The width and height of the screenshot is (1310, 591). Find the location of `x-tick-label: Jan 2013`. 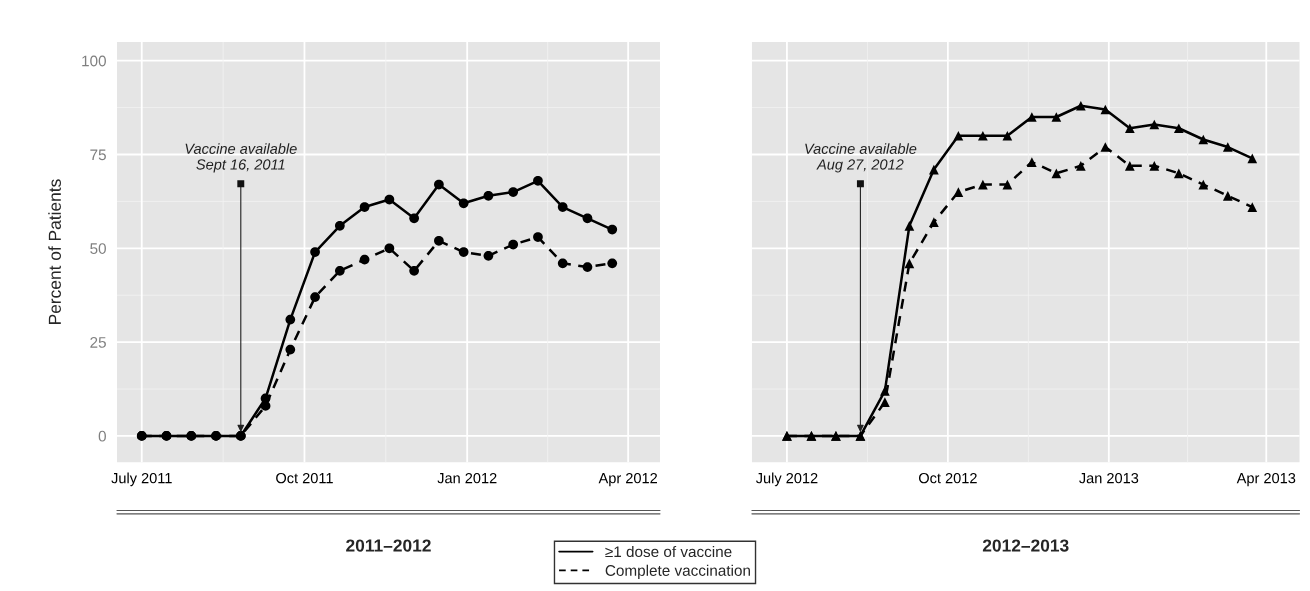

x-tick-label: Jan 2013 is located at coordinates (1109, 478).